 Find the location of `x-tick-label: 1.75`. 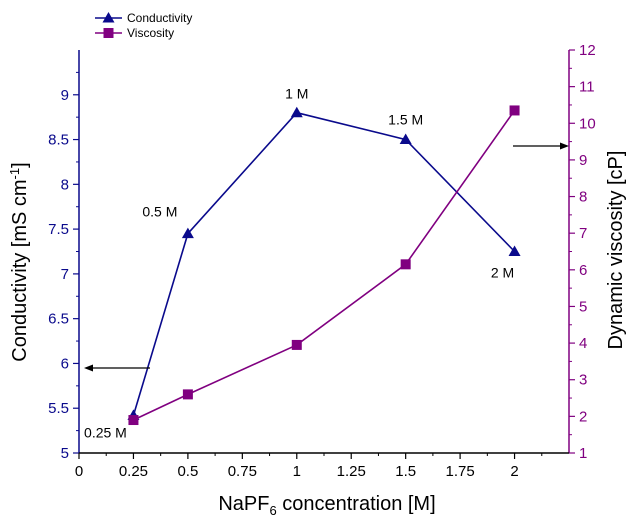

x-tick-label: 1.75 is located at coordinates (460, 471).